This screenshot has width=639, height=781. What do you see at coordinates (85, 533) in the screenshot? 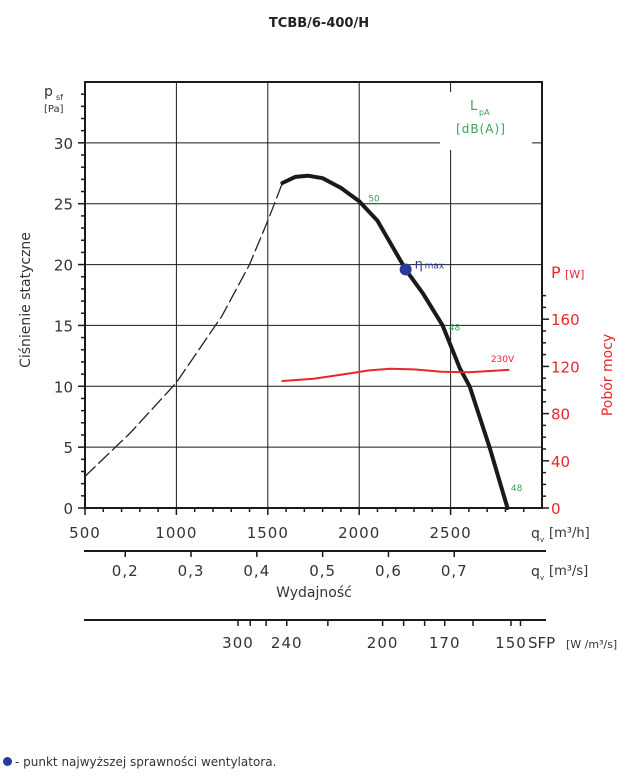
I see `x-tick-label: 500` at bounding box center [85, 533].